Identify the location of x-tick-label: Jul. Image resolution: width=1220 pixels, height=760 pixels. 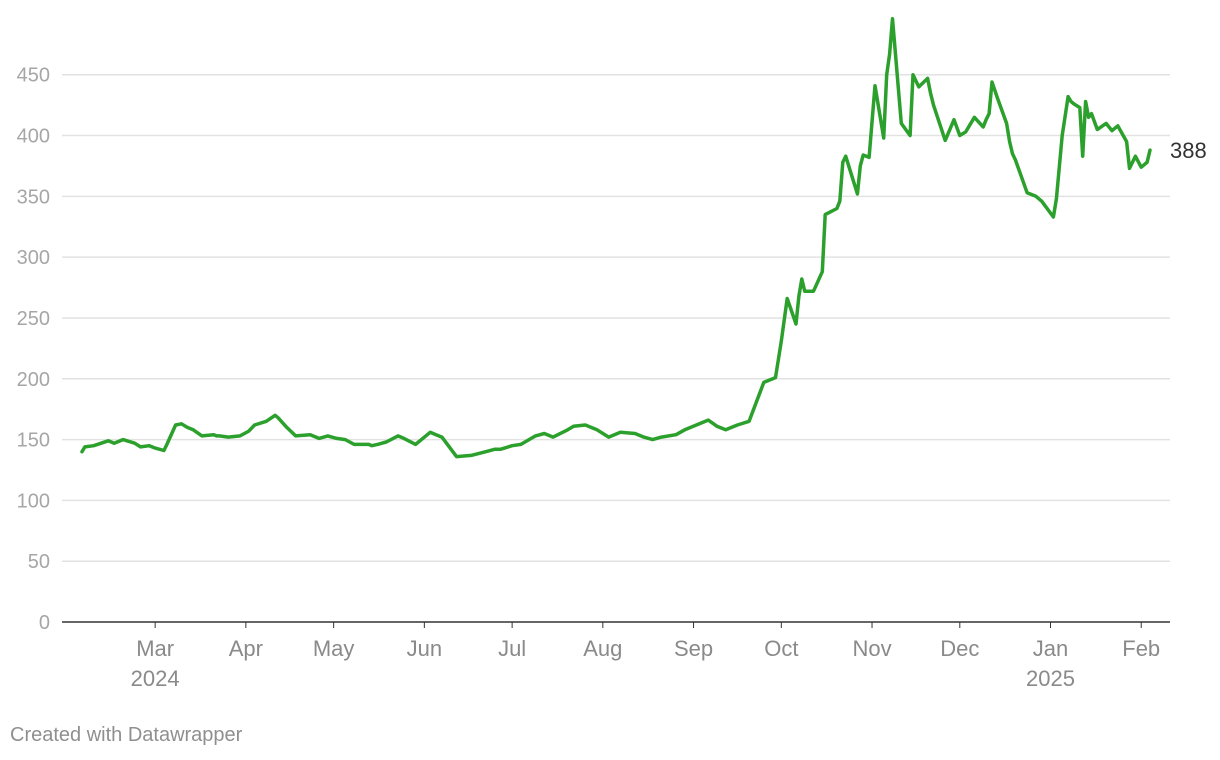
(512, 648).